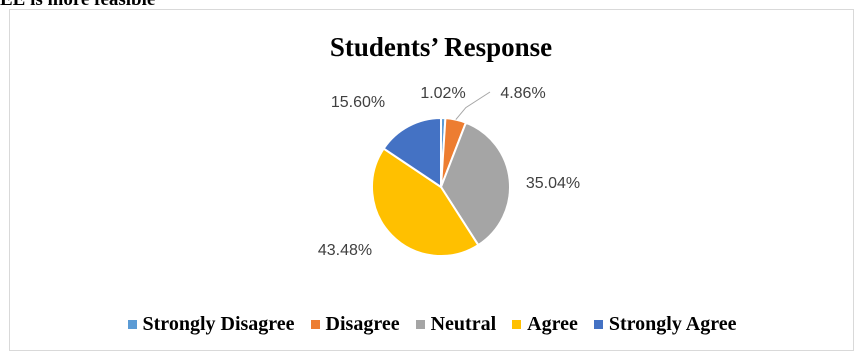  What do you see at coordinates (218, 324) in the screenshot?
I see `legend-label-strongly-disagree: Strongly Disagree` at bounding box center [218, 324].